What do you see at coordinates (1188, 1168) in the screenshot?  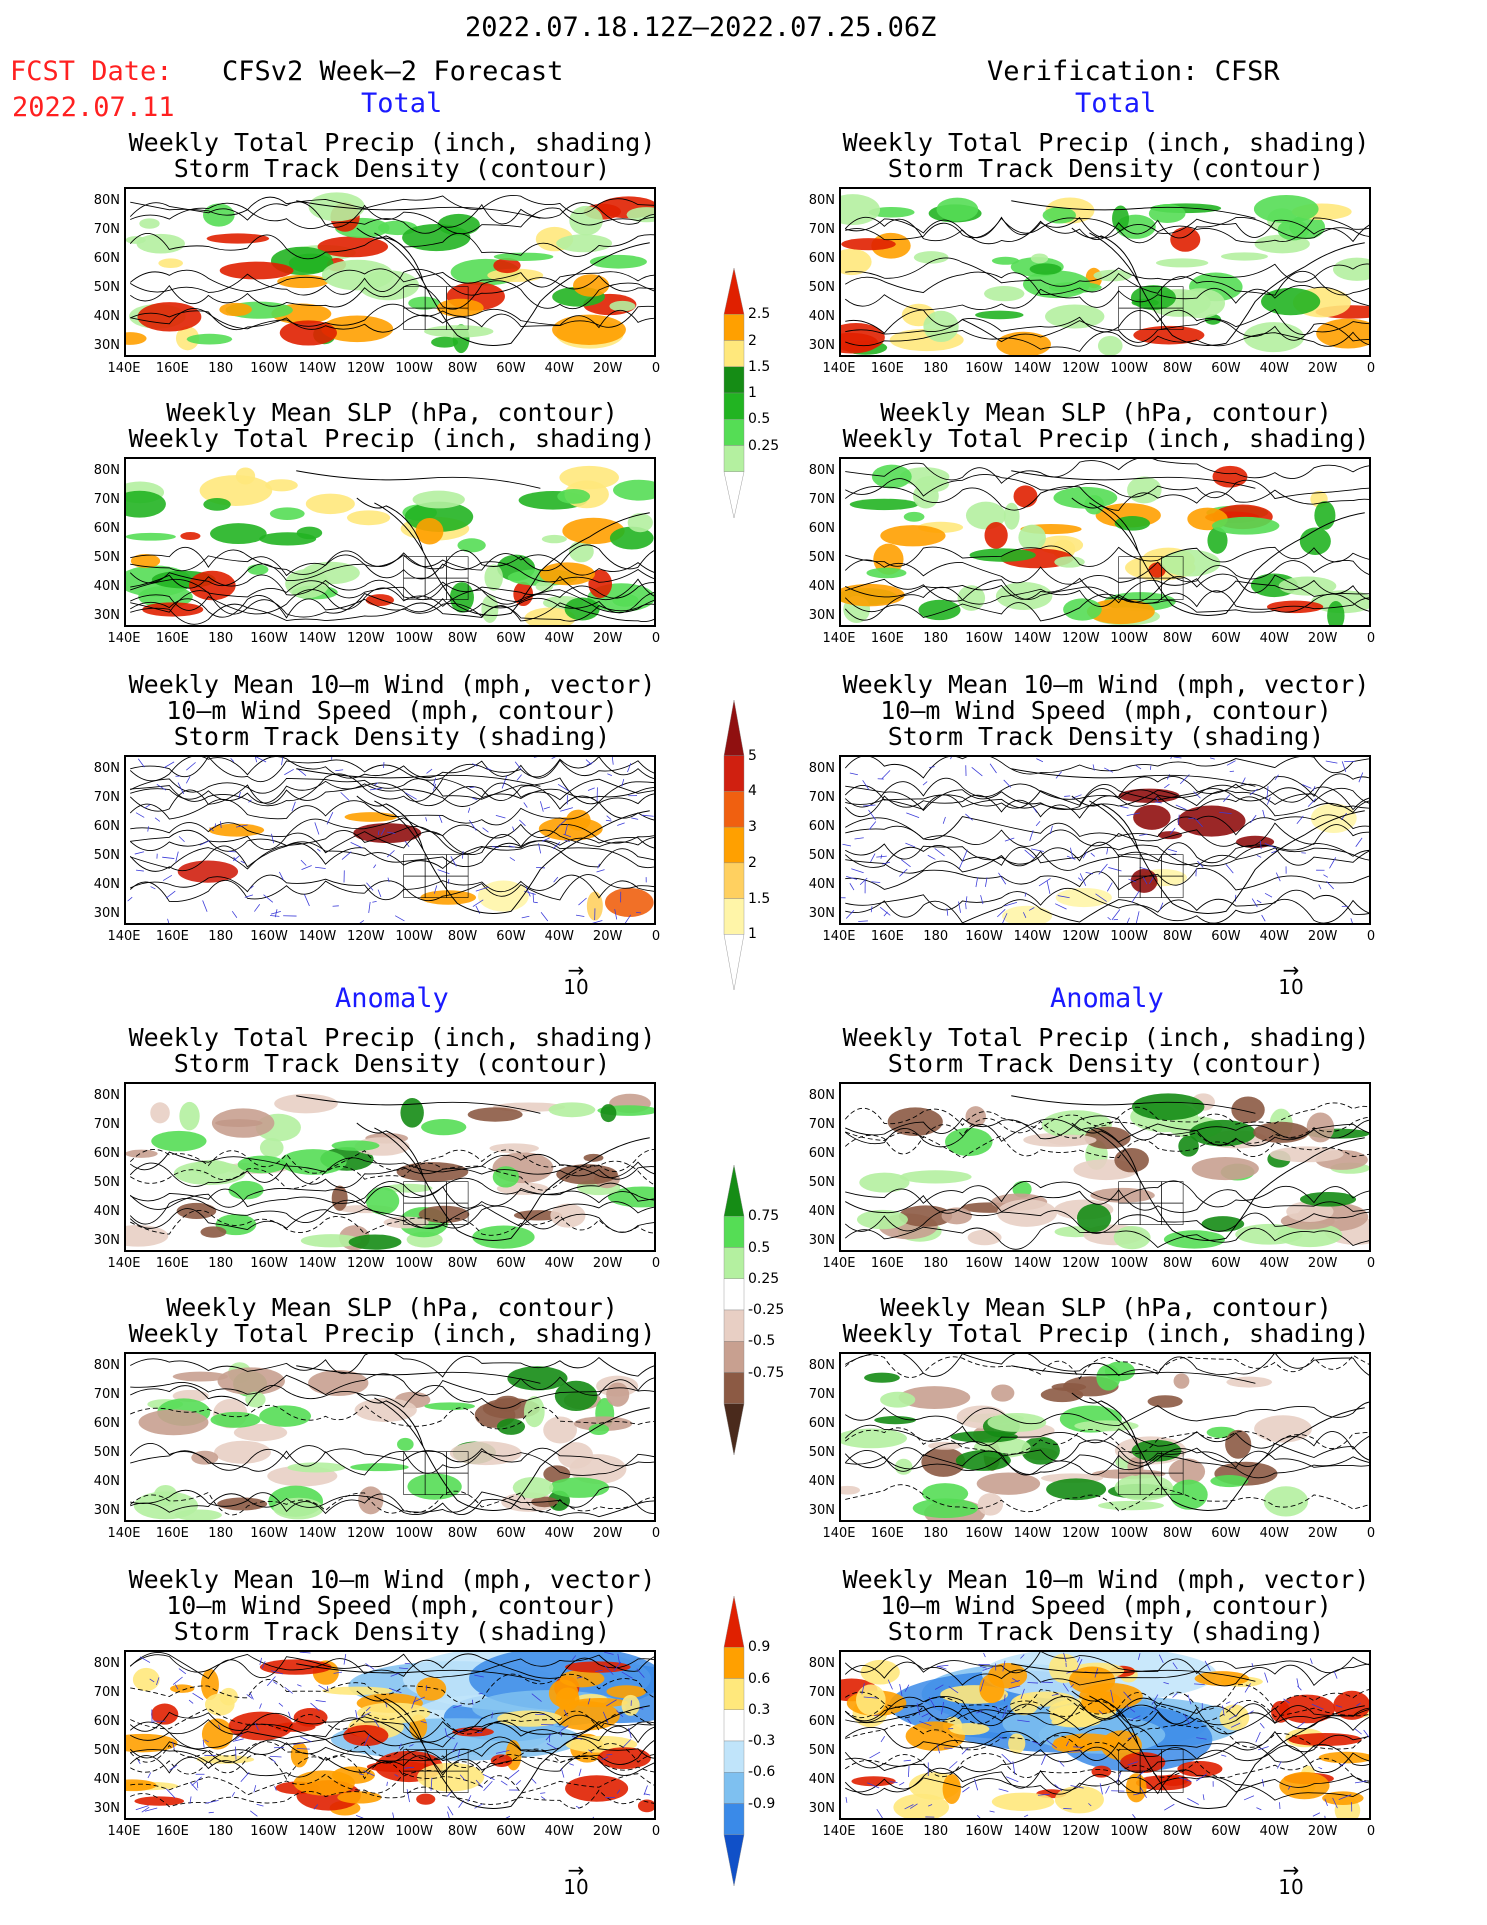 I see `coastline` at bounding box center [1188, 1168].